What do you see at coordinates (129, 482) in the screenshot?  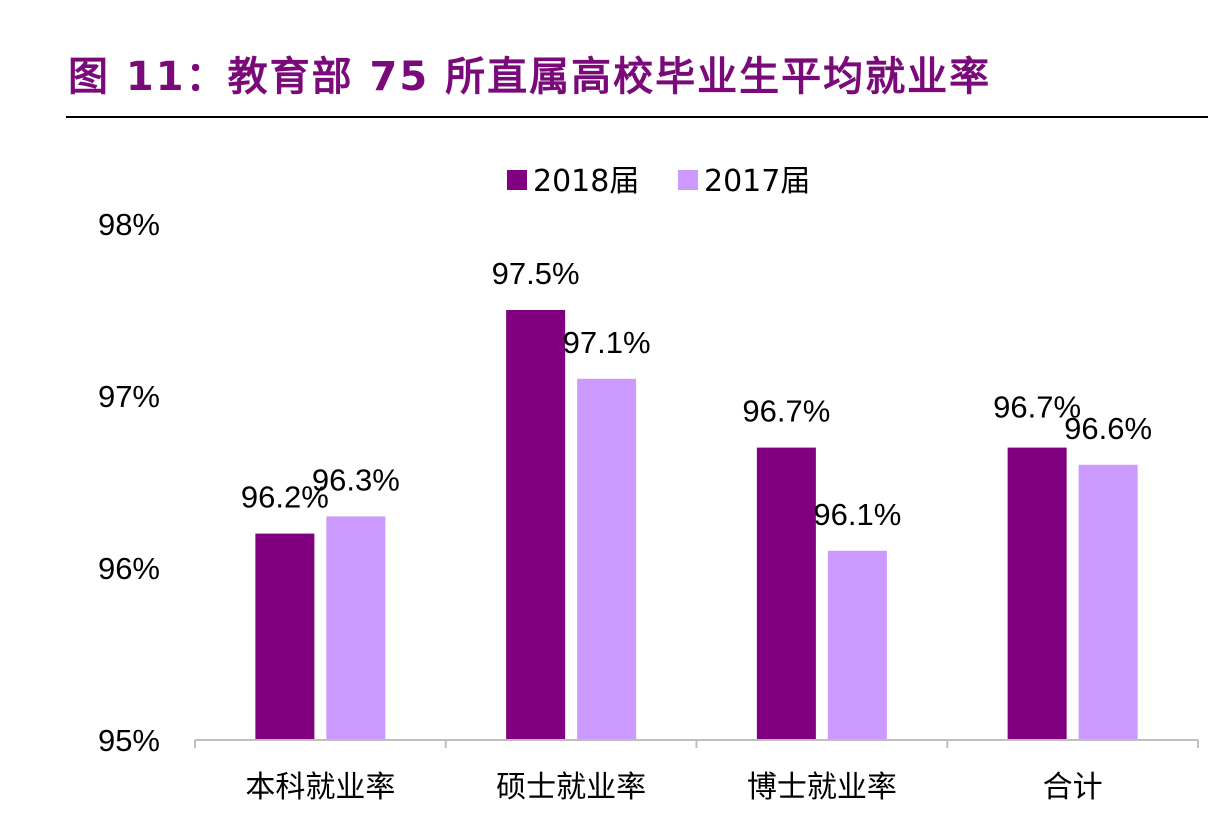 I see `y-axis: 95% 96% 97% 98%` at bounding box center [129, 482].